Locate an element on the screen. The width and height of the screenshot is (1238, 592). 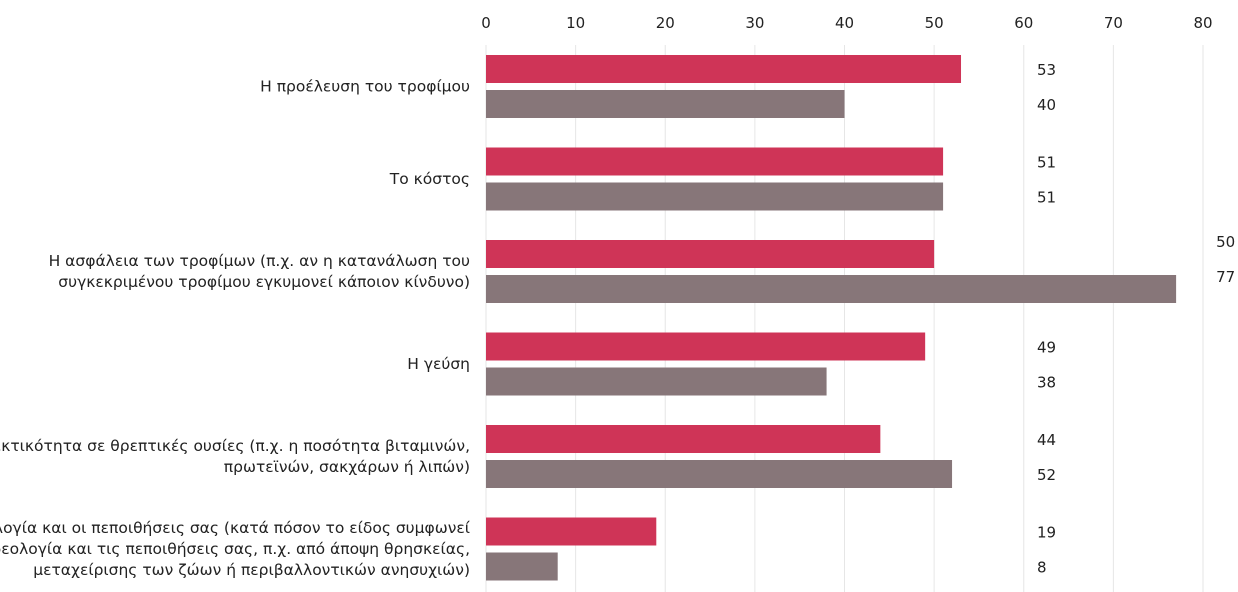
category-label: Το κόστος is located at coordinates (429, 179).